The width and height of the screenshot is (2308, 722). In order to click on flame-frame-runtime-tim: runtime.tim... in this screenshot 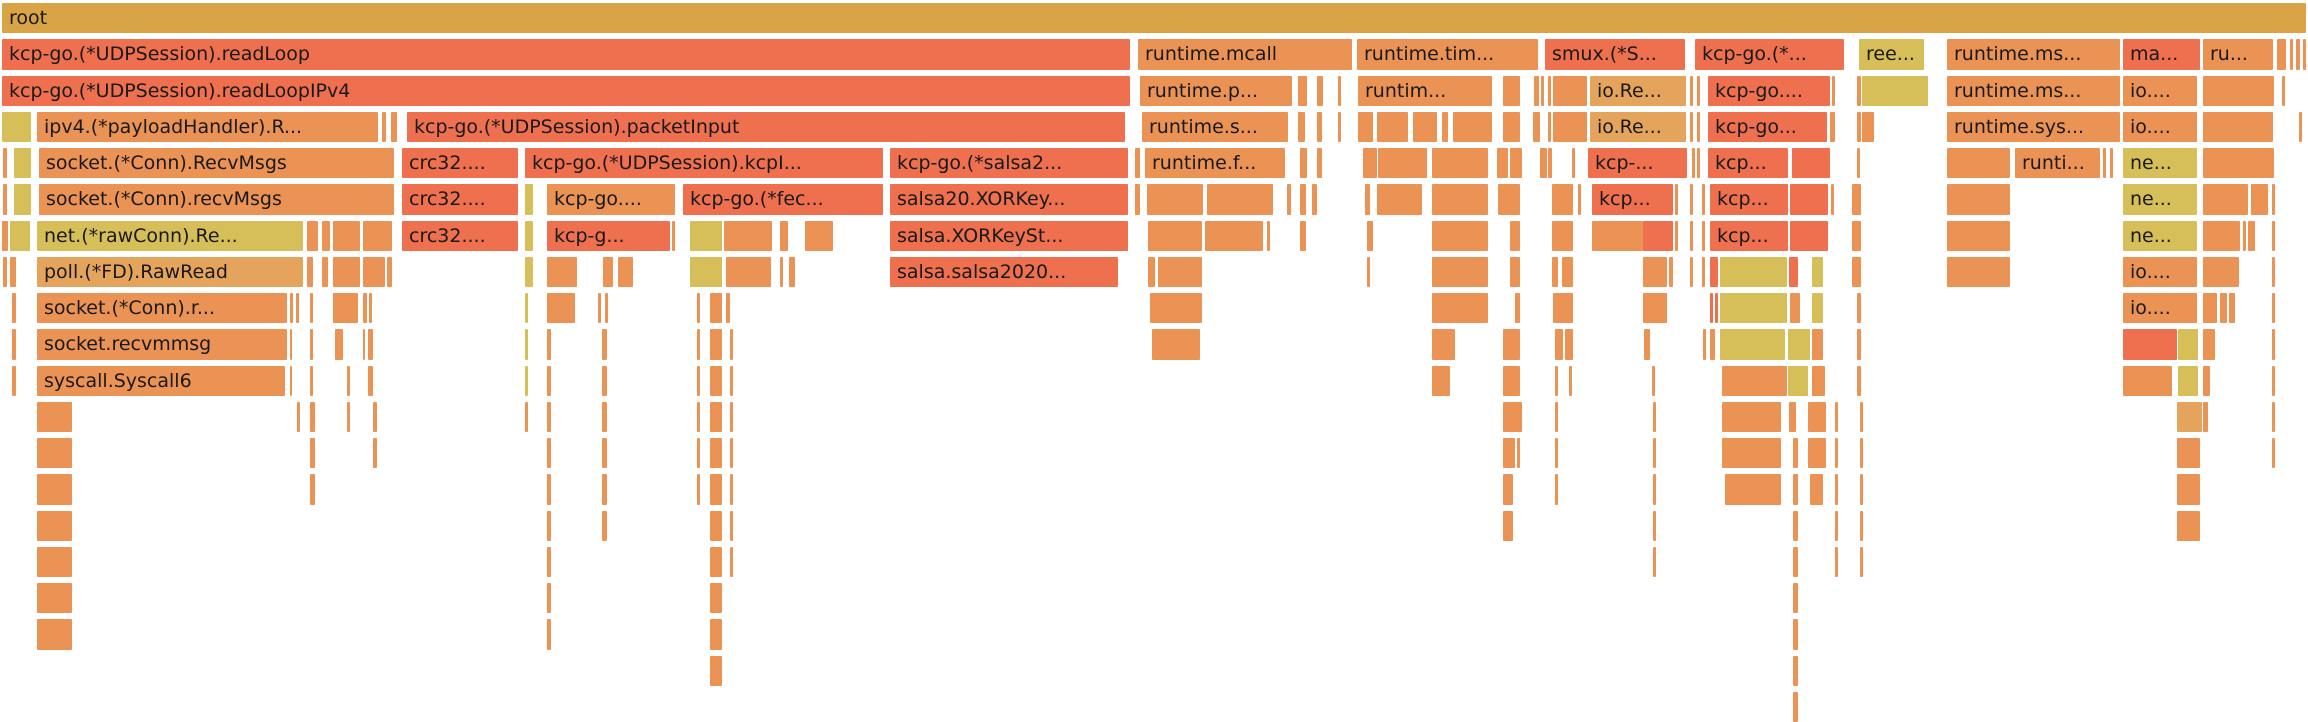, I will do `click(1447, 54)`.